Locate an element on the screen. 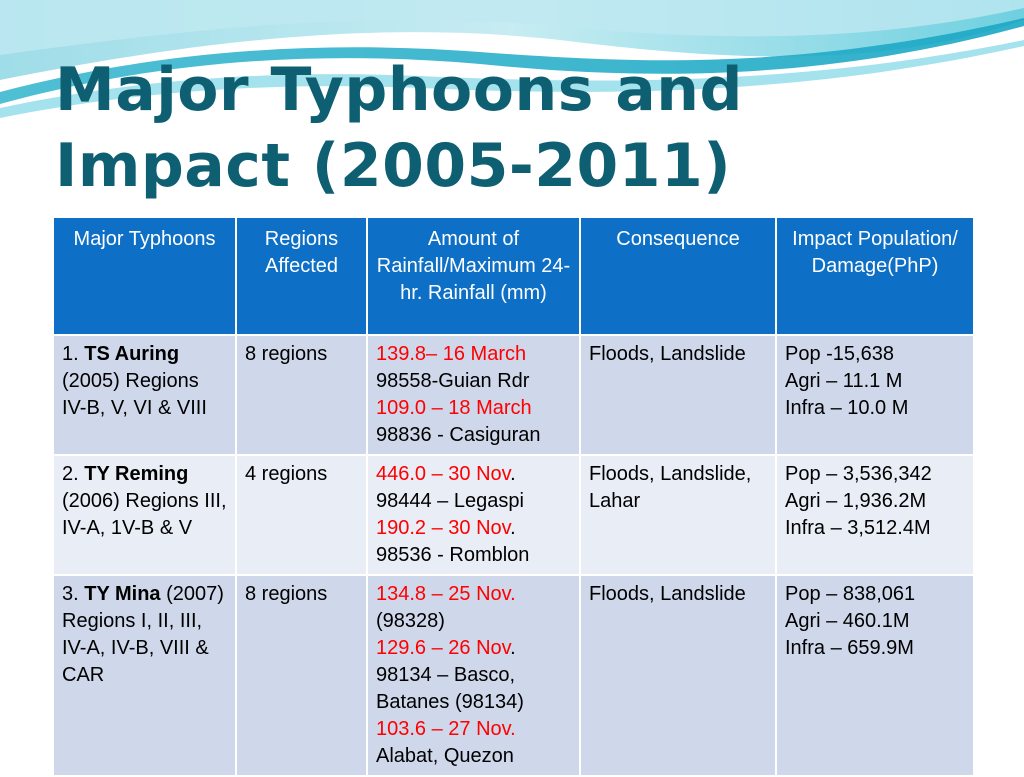 Image resolution: width=1024 pixels, height=777 pixels. rainfall-value: 446.0 – 30 Nov is located at coordinates (443, 474).